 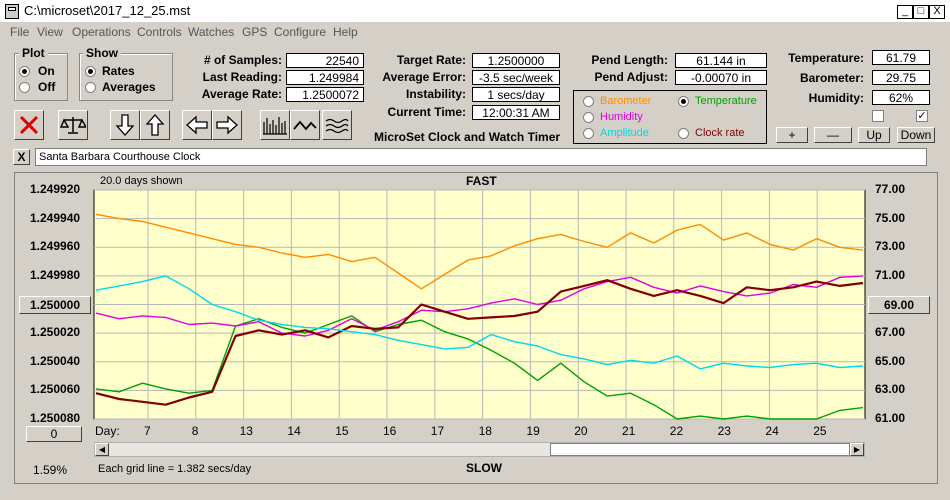 What do you see at coordinates (937, 12) in the screenshot?
I see `close-window-button: X` at bounding box center [937, 12].